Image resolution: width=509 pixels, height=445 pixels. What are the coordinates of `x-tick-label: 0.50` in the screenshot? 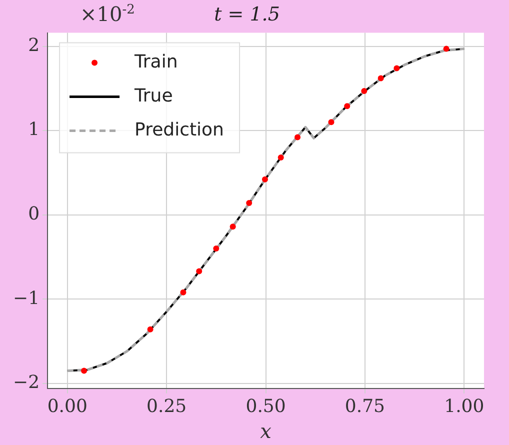 It's located at (266, 406).